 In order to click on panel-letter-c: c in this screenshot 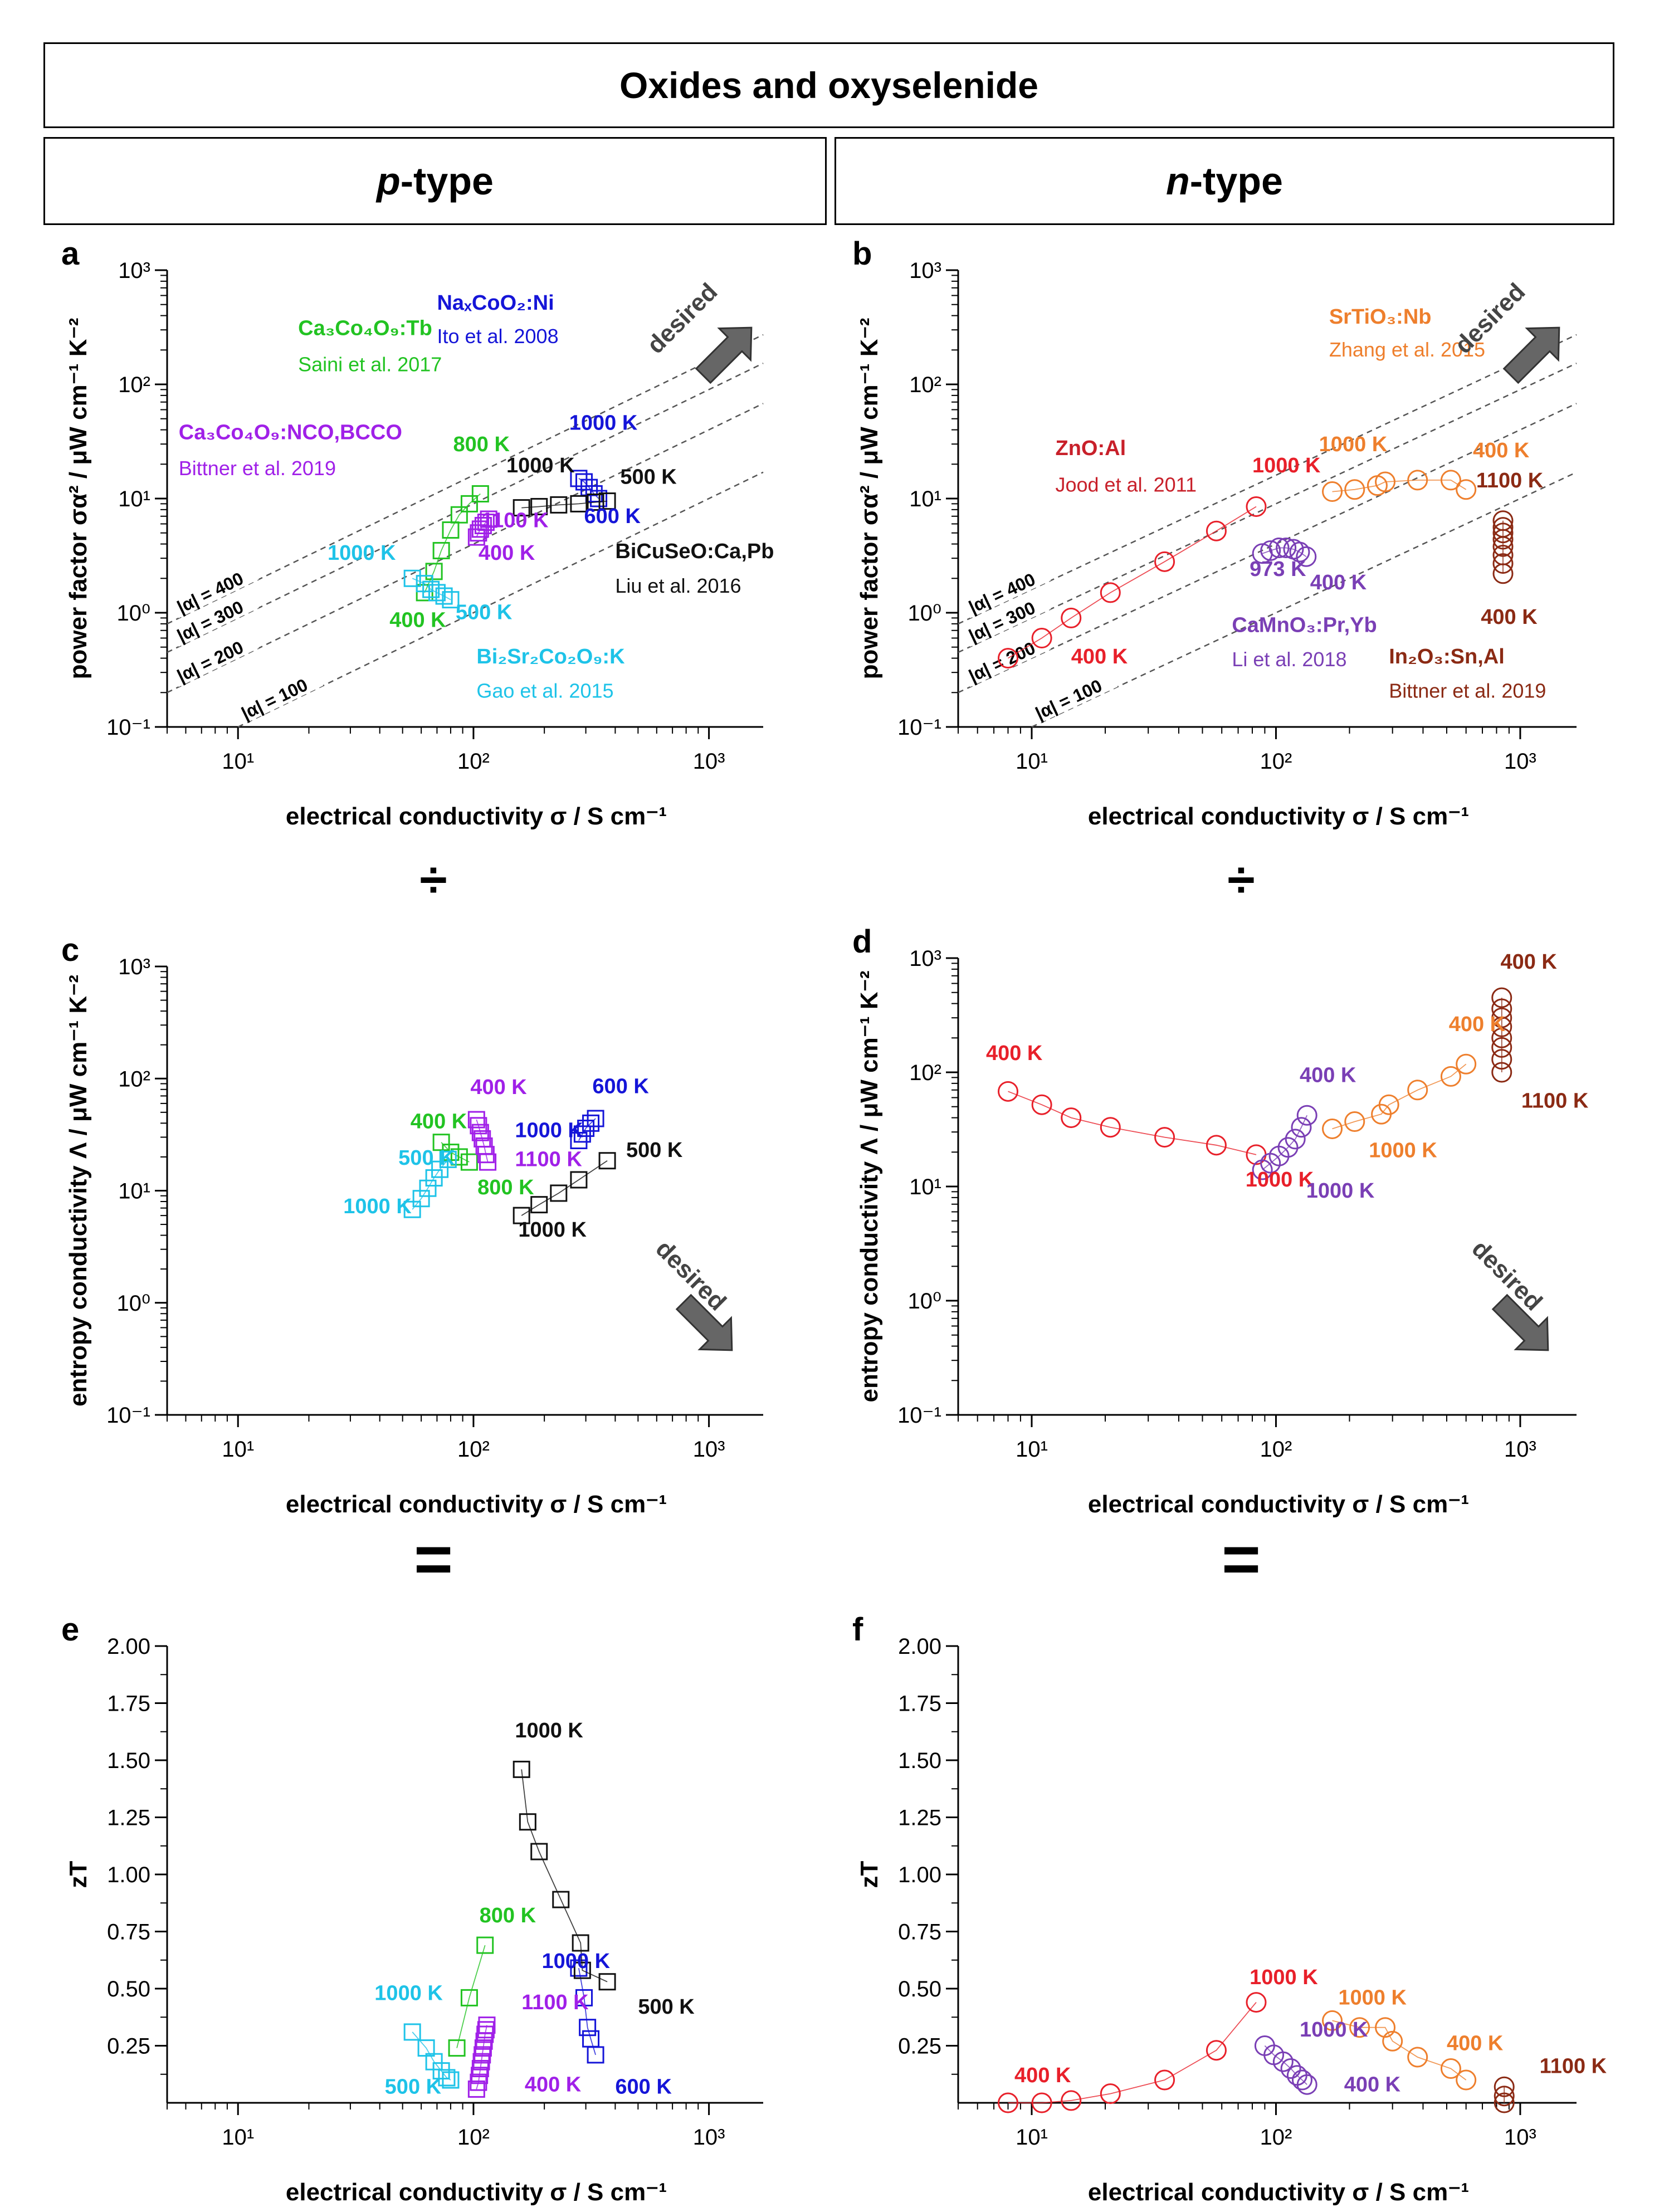, I will do `click(70, 950)`.